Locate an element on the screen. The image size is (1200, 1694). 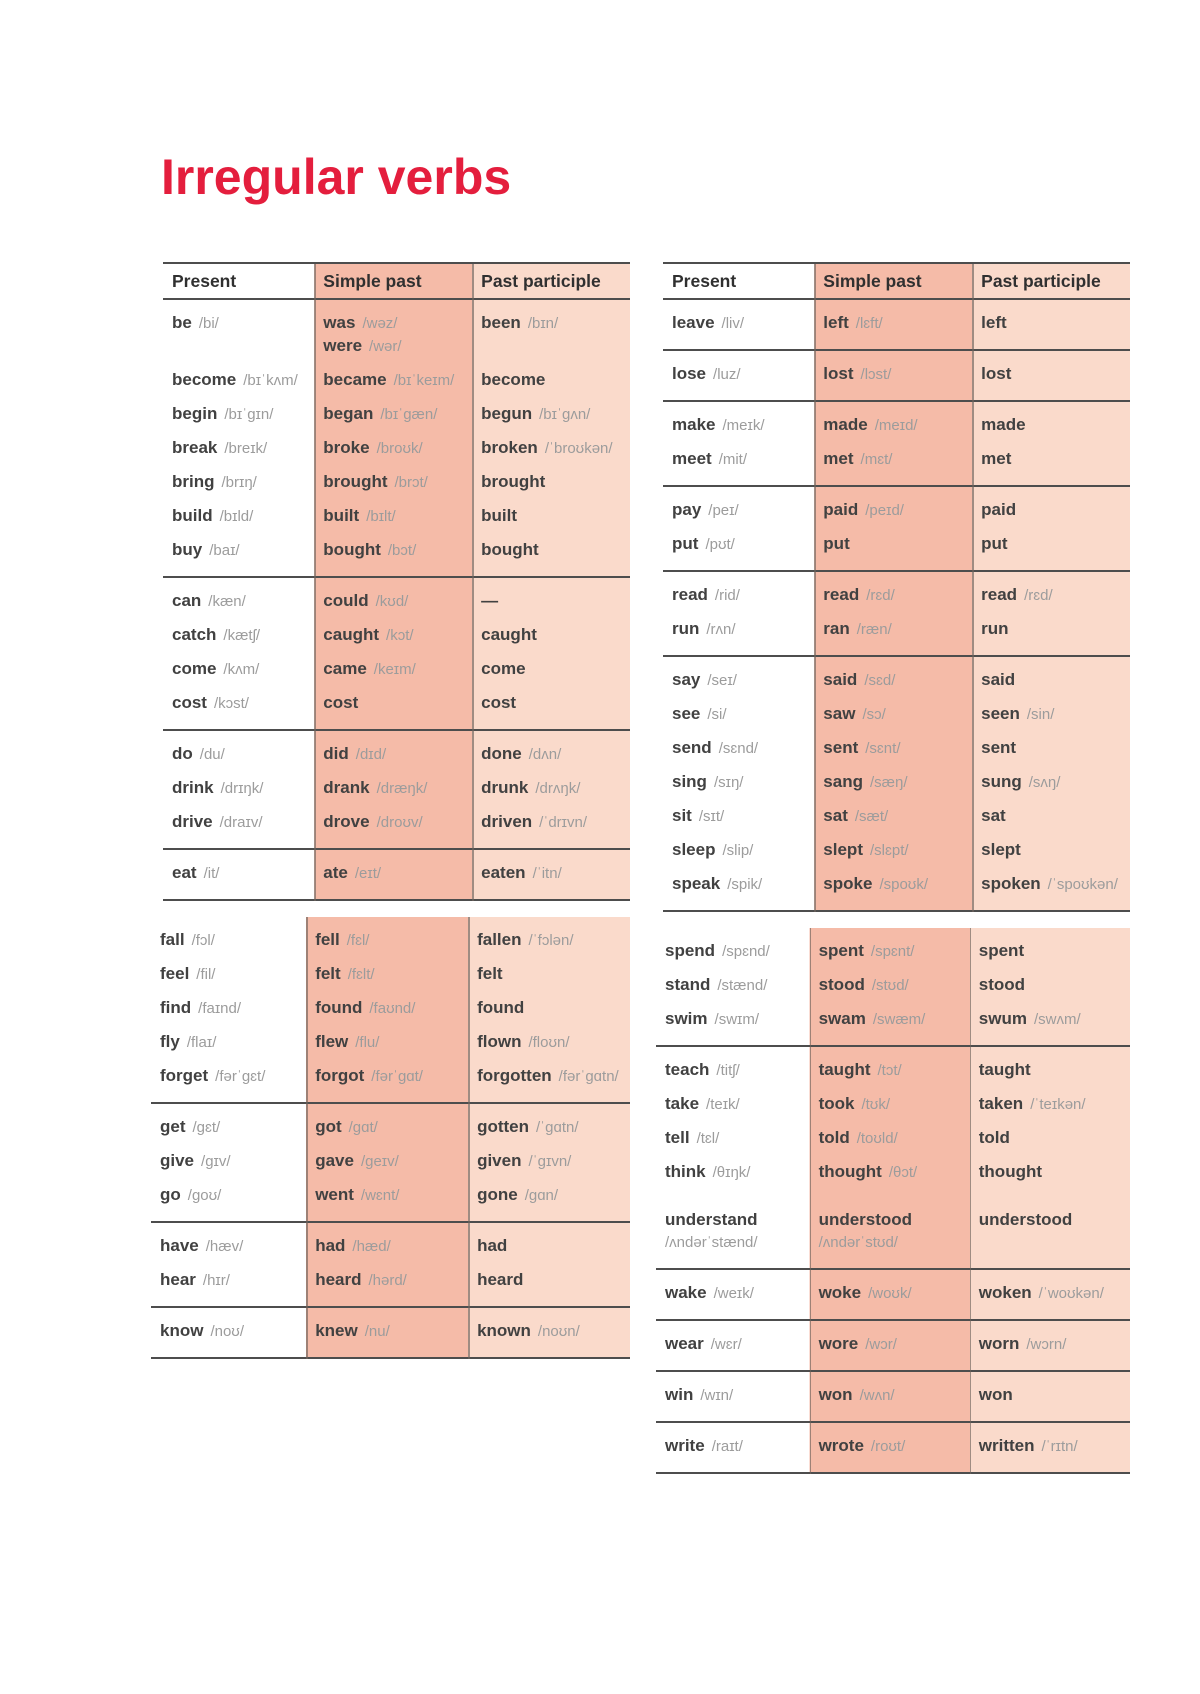
simple-past-cell: wrote/roʊt/ is located at coordinates (890, 1447).